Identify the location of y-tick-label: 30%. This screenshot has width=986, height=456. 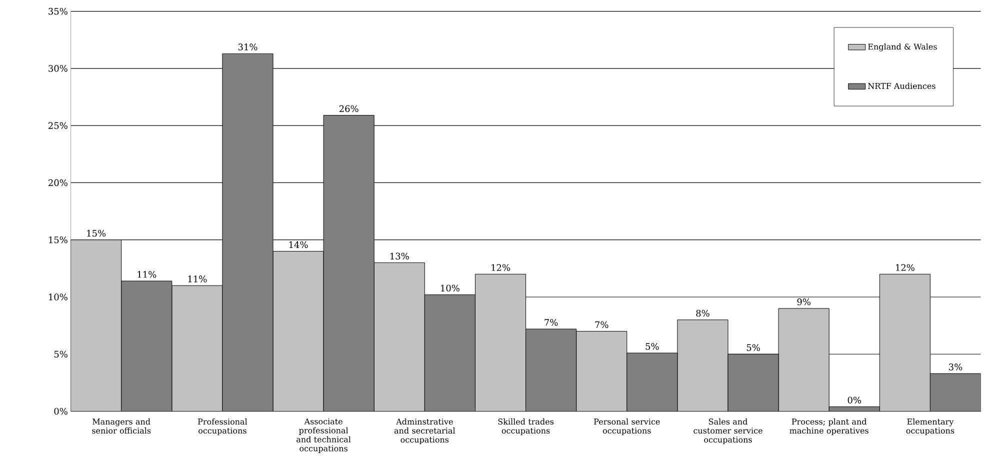
(58, 68).